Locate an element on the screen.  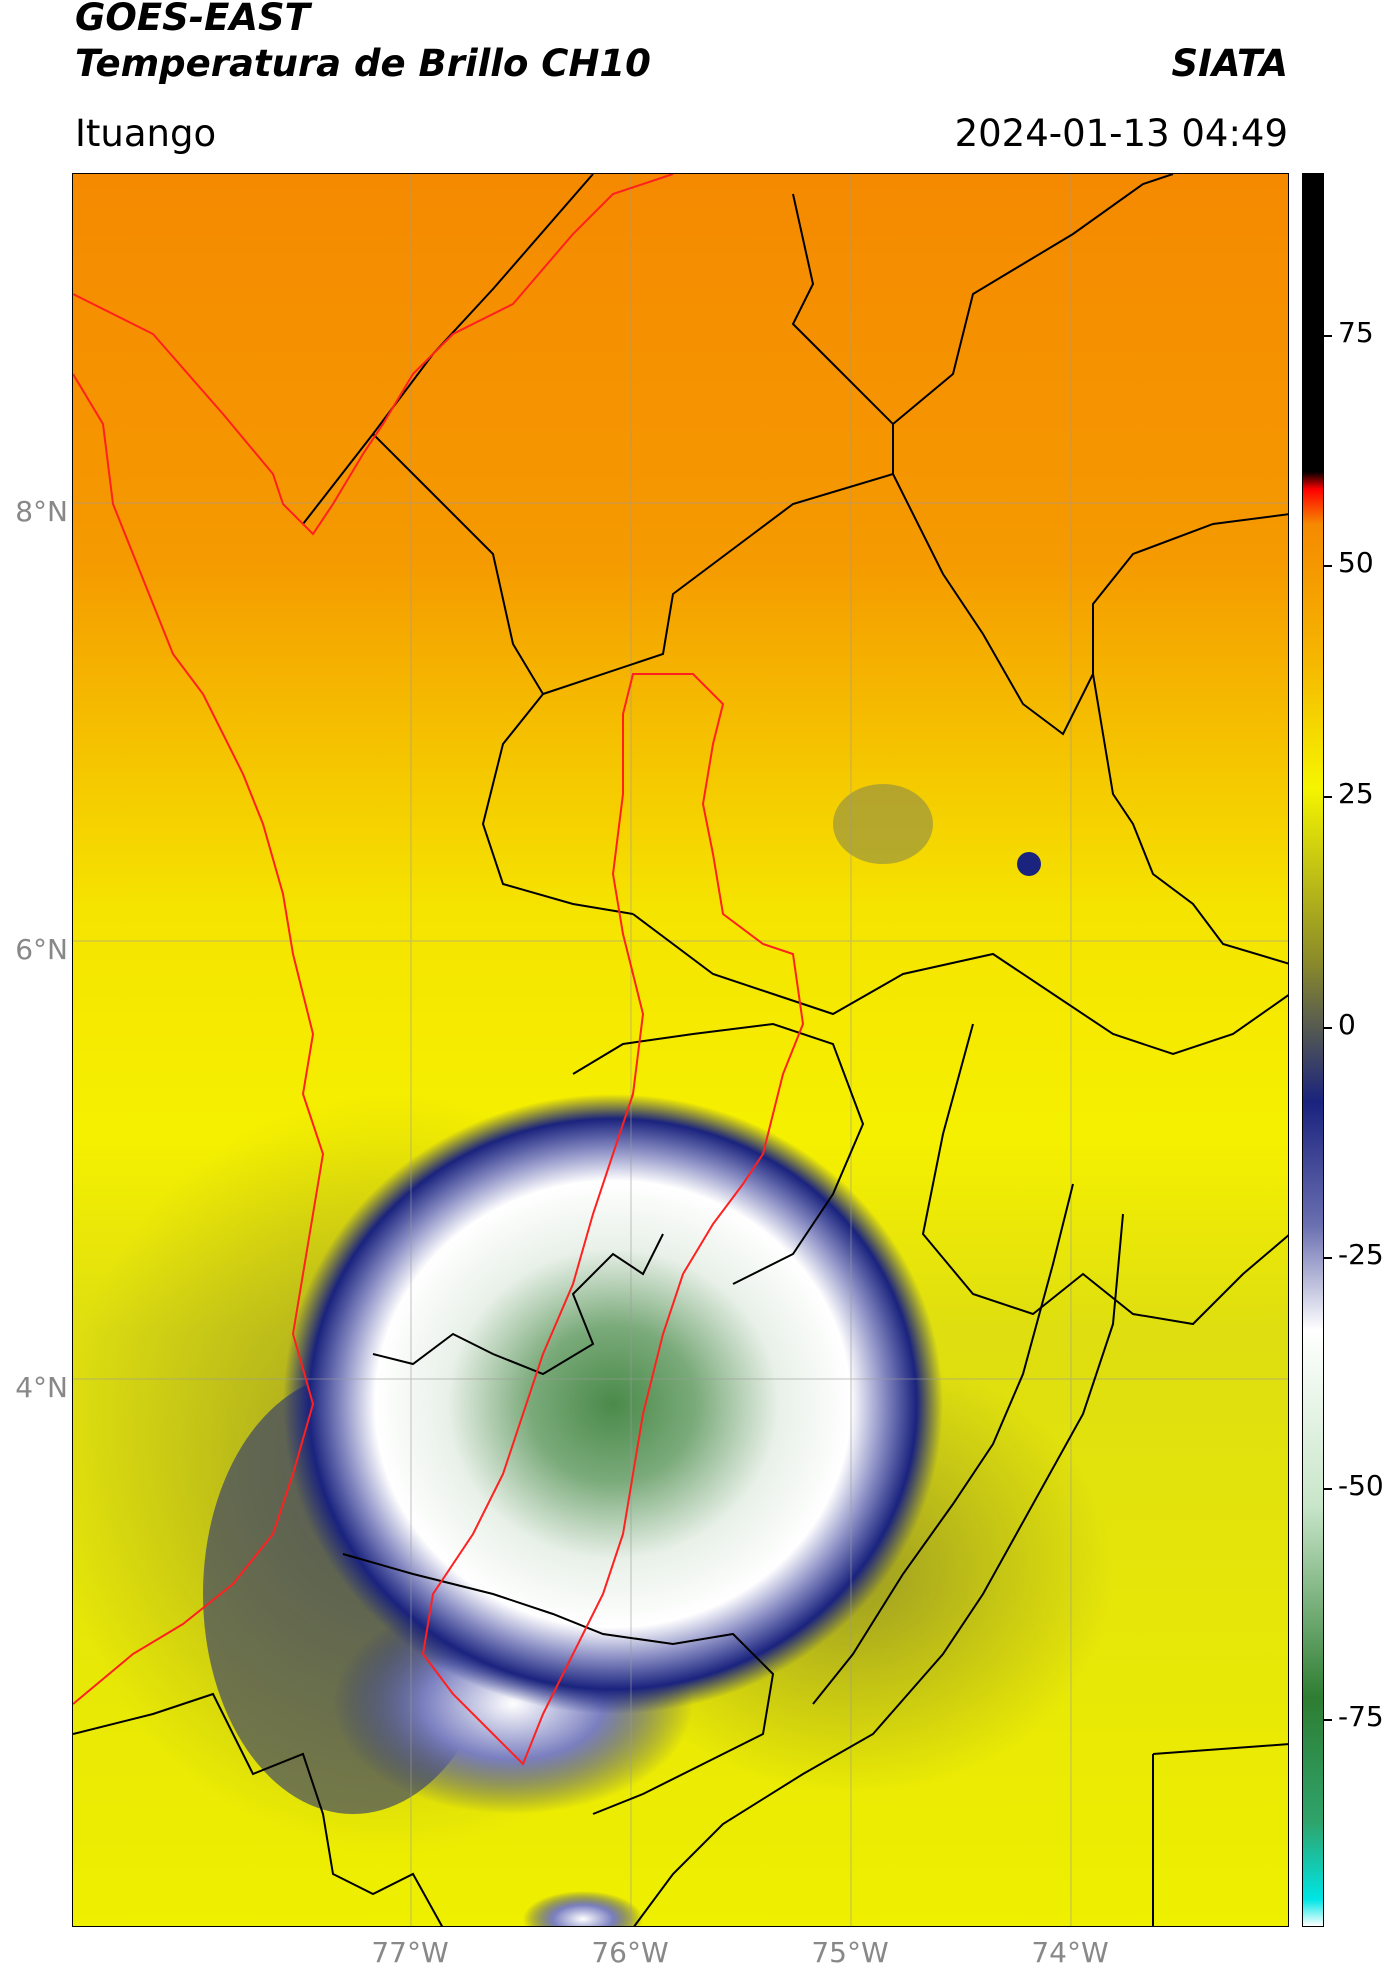
colorbar is located at coordinates (1313, 1050).